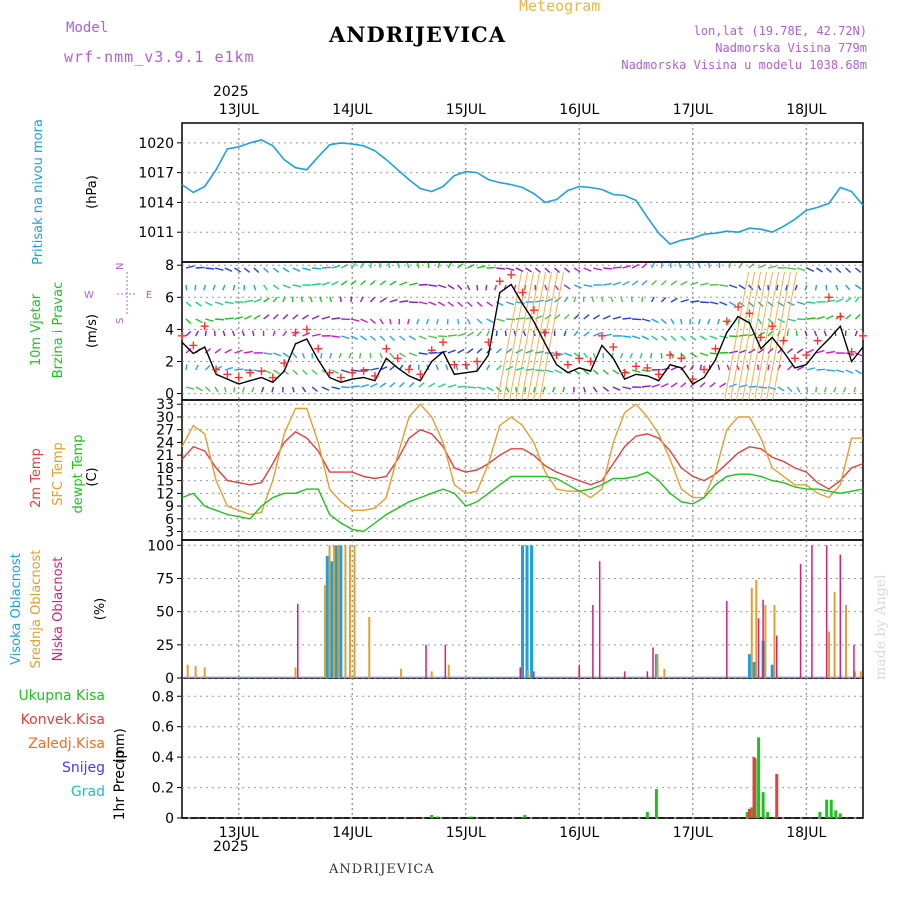 Image resolution: width=900 pixels, height=900 pixels. Describe the element at coordinates (744, 65) in the screenshot. I see `model-altitude: Nadmorska Visina u modelu 1038.68m` at that location.